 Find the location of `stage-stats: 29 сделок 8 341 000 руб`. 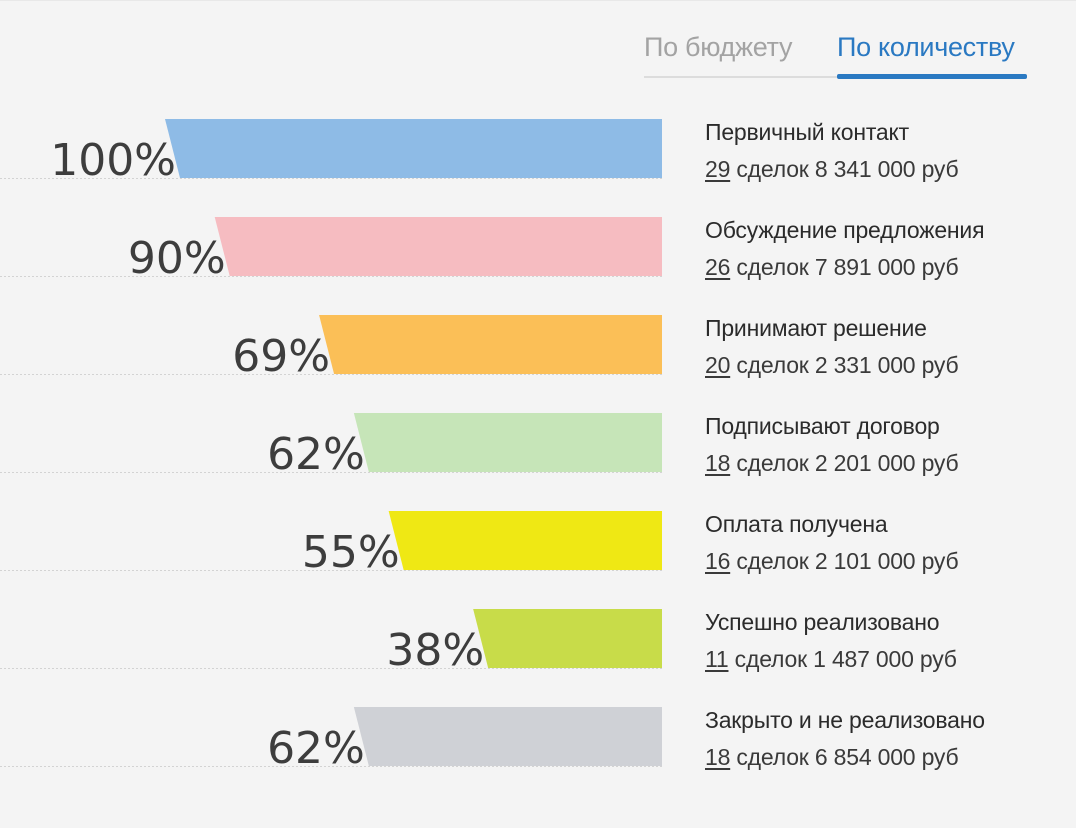

stage-stats: 29 сделок 8 341 000 руб is located at coordinates (832, 169).